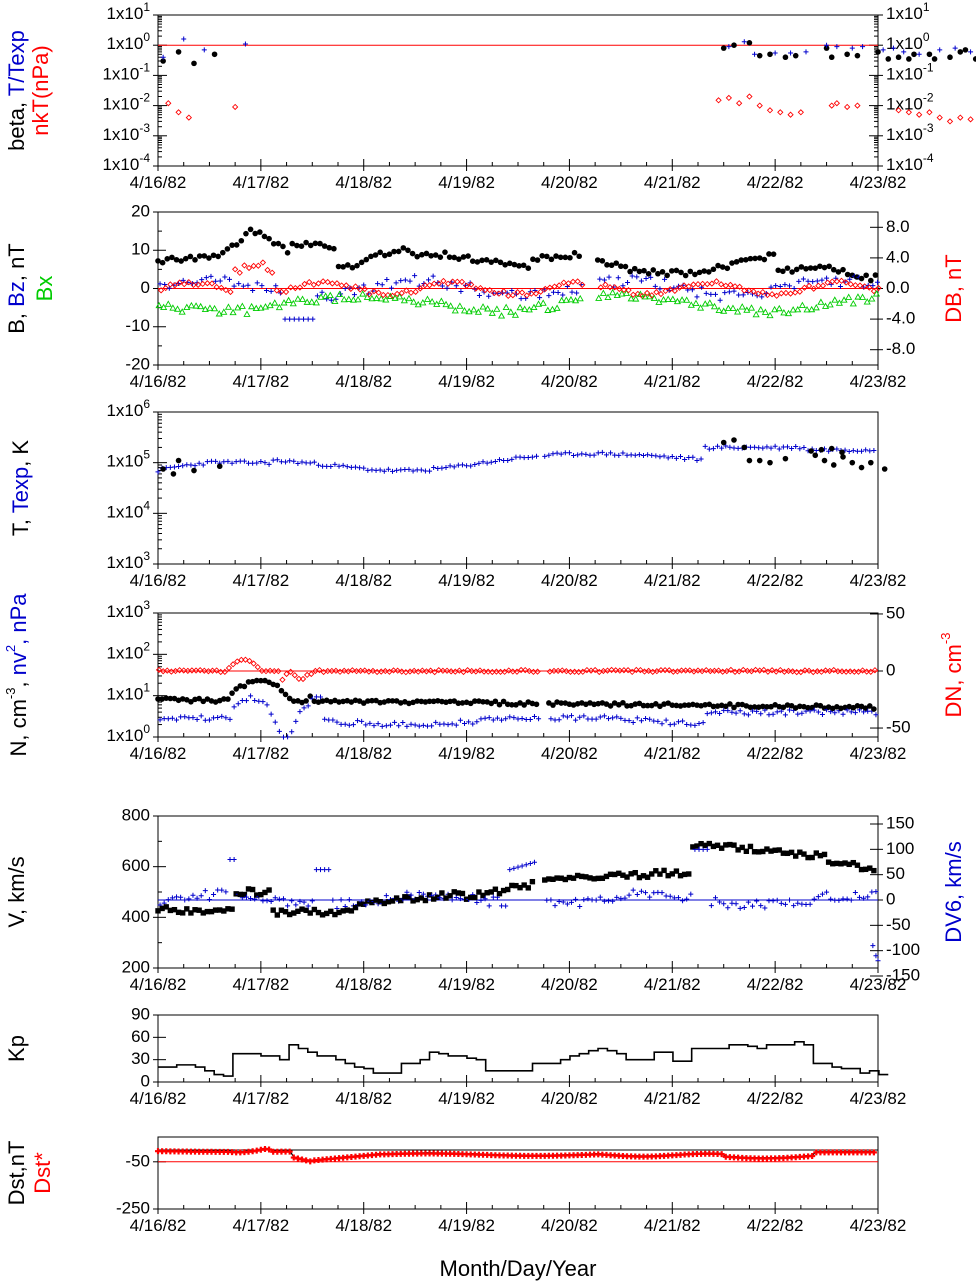 The width and height of the screenshot is (976, 1285). What do you see at coordinates (878, 182) in the screenshot?
I see `x-tick-label: 4/23/82` at bounding box center [878, 182].